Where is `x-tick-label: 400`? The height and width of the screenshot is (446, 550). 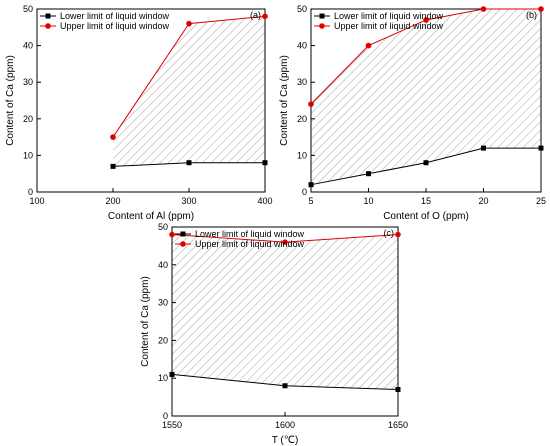
x-tick-label: 400 is located at coordinates (264, 201).